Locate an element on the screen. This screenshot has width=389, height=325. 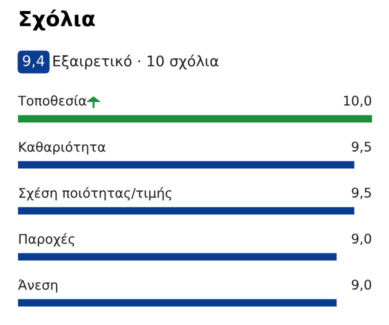
y-tick-label: Σχέση ποιότητας/τιμής is located at coordinates (95, 193).